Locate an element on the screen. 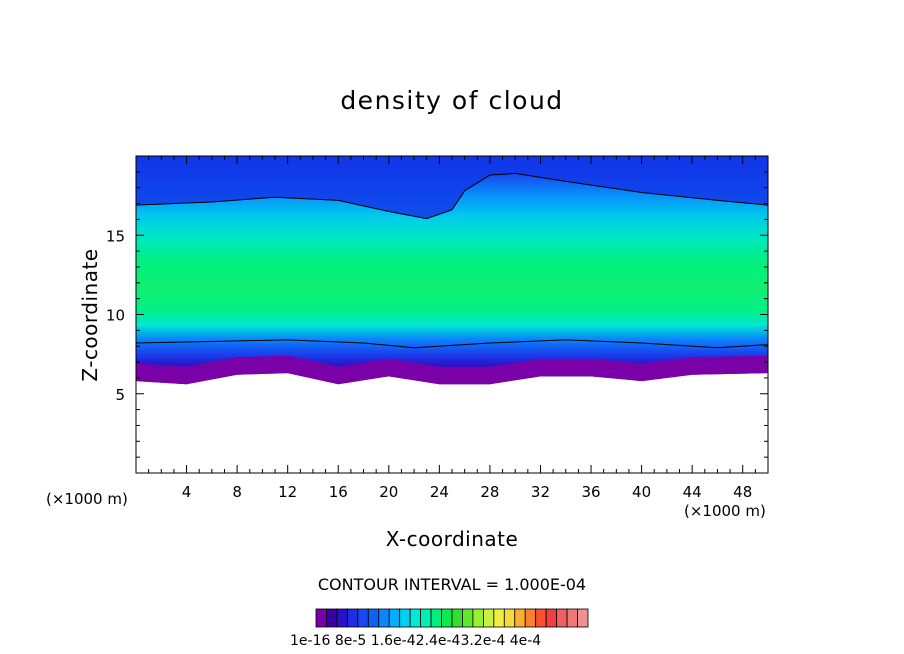 The image size is (904, 654). y-tick-label: 15 is located at coordinates (115, 236).